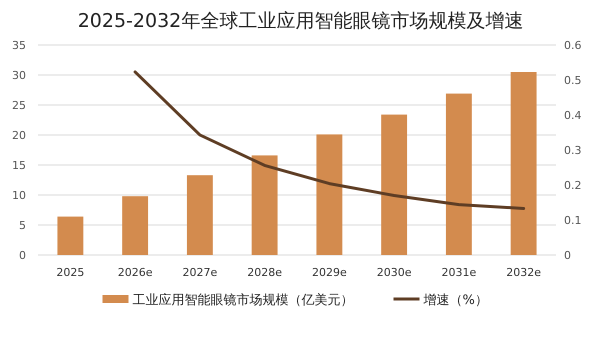 The height and width of the screenshot is (345, 601). I want to click on y-tick-label: 20, so click(19, 135).